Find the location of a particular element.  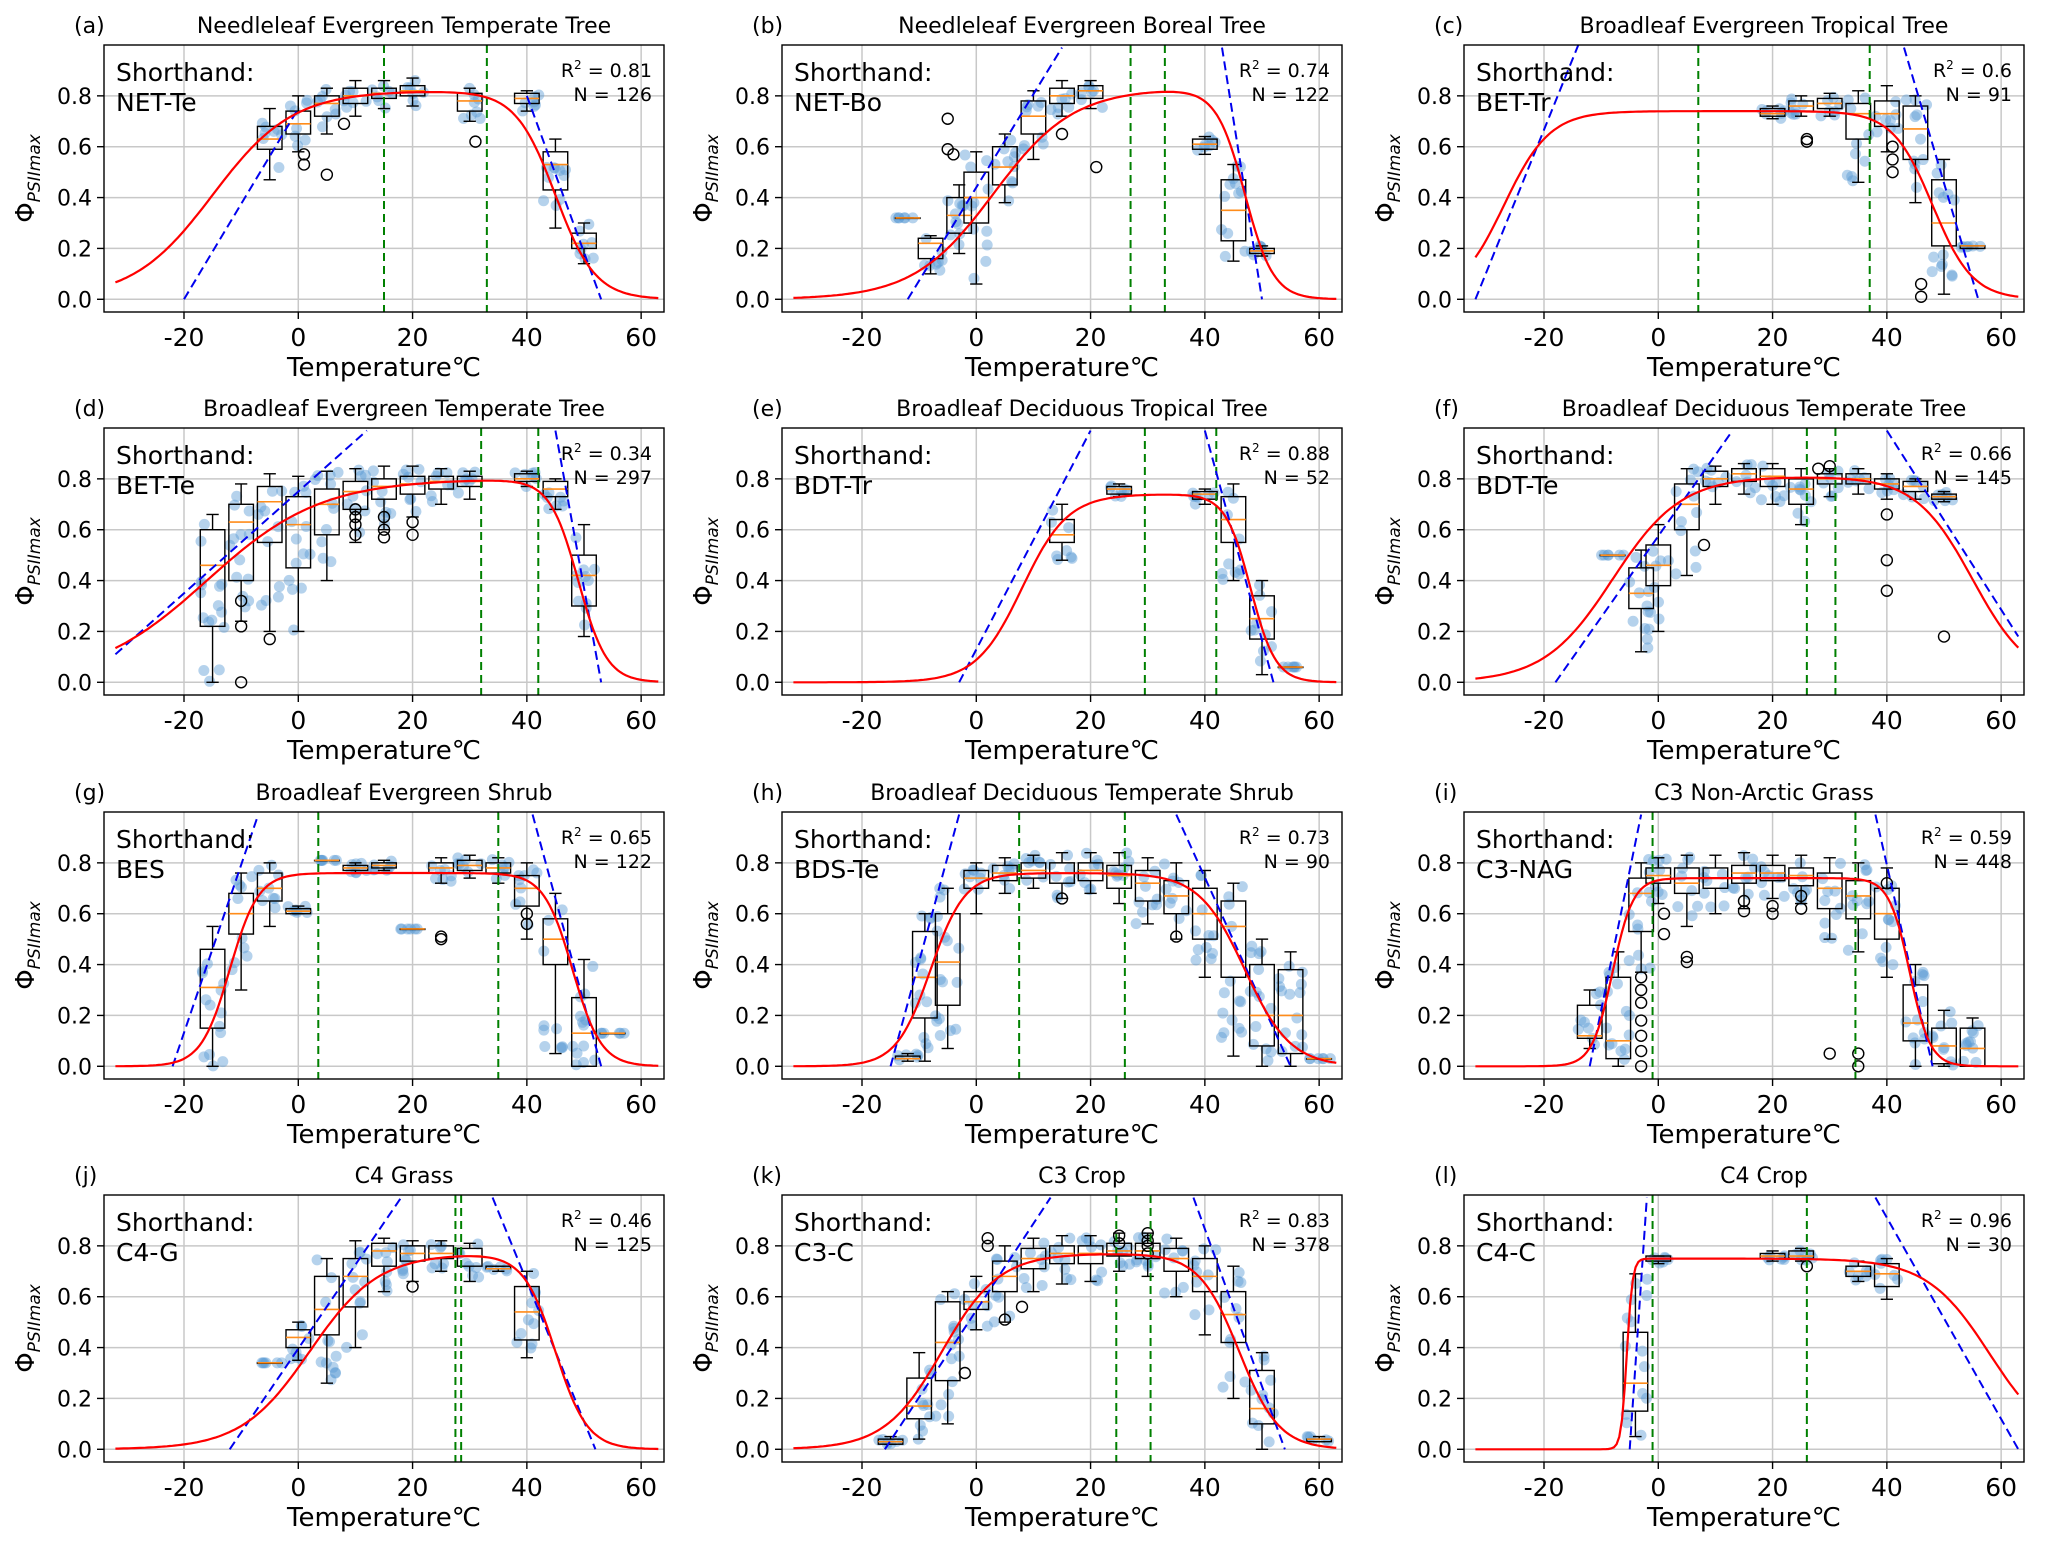

panel-letter: (j) is located at coordinates (85, 1176).